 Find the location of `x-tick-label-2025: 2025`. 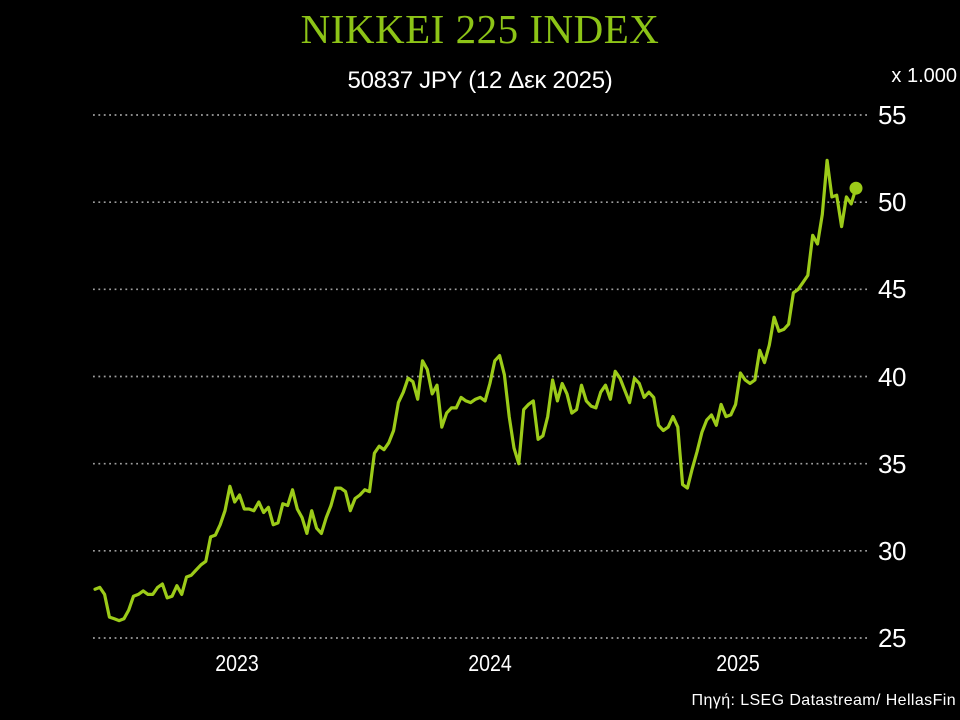

x-tick-label-2025: 2025 is located at coordinates (738, 663).